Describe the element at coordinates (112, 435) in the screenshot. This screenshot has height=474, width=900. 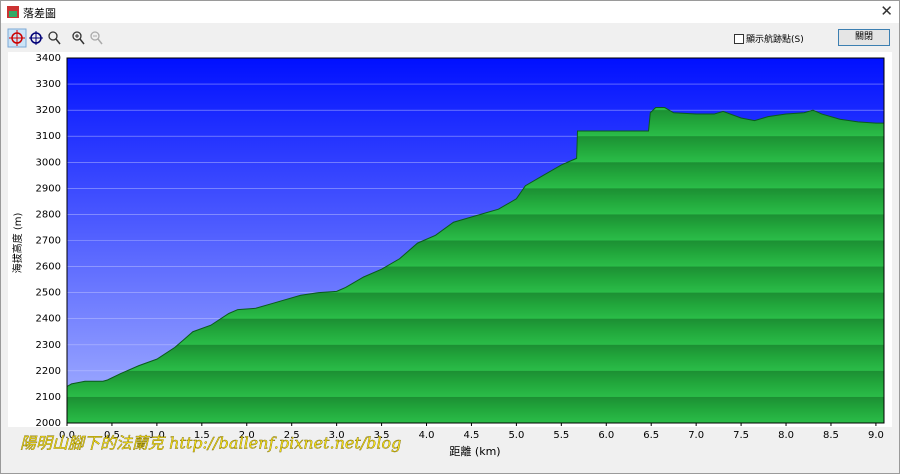
I see `x-tick-label: 0.5` at that location.